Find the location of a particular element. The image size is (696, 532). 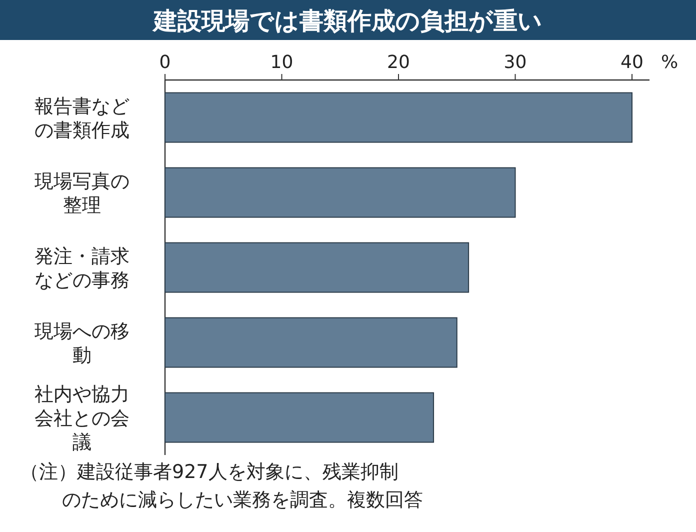

y-tick-label: 現場への移動 is located at coordinates (82, 343).